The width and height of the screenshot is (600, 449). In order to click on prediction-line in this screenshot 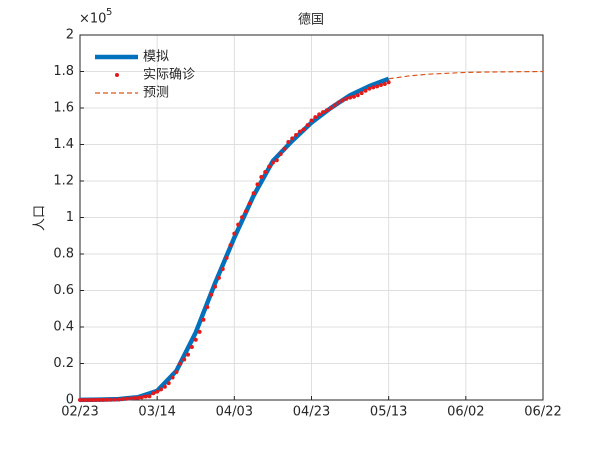, I will do `click(466, 75)`.